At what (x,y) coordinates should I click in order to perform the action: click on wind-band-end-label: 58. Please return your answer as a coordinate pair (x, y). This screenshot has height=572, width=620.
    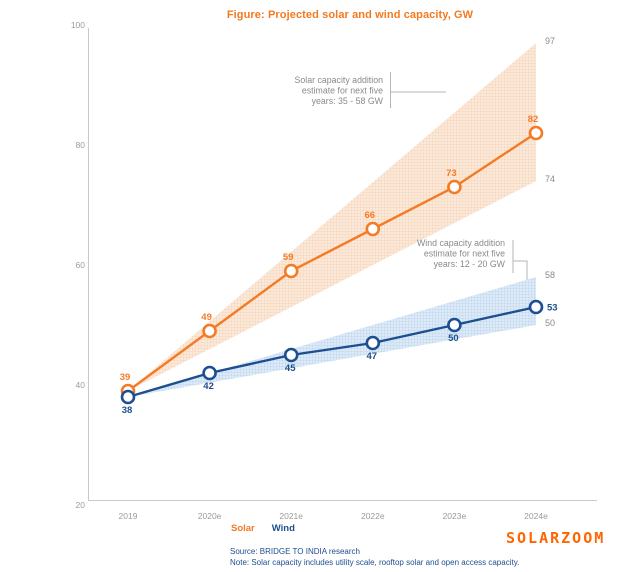
    Looking at the image, I should click on (550, 275).